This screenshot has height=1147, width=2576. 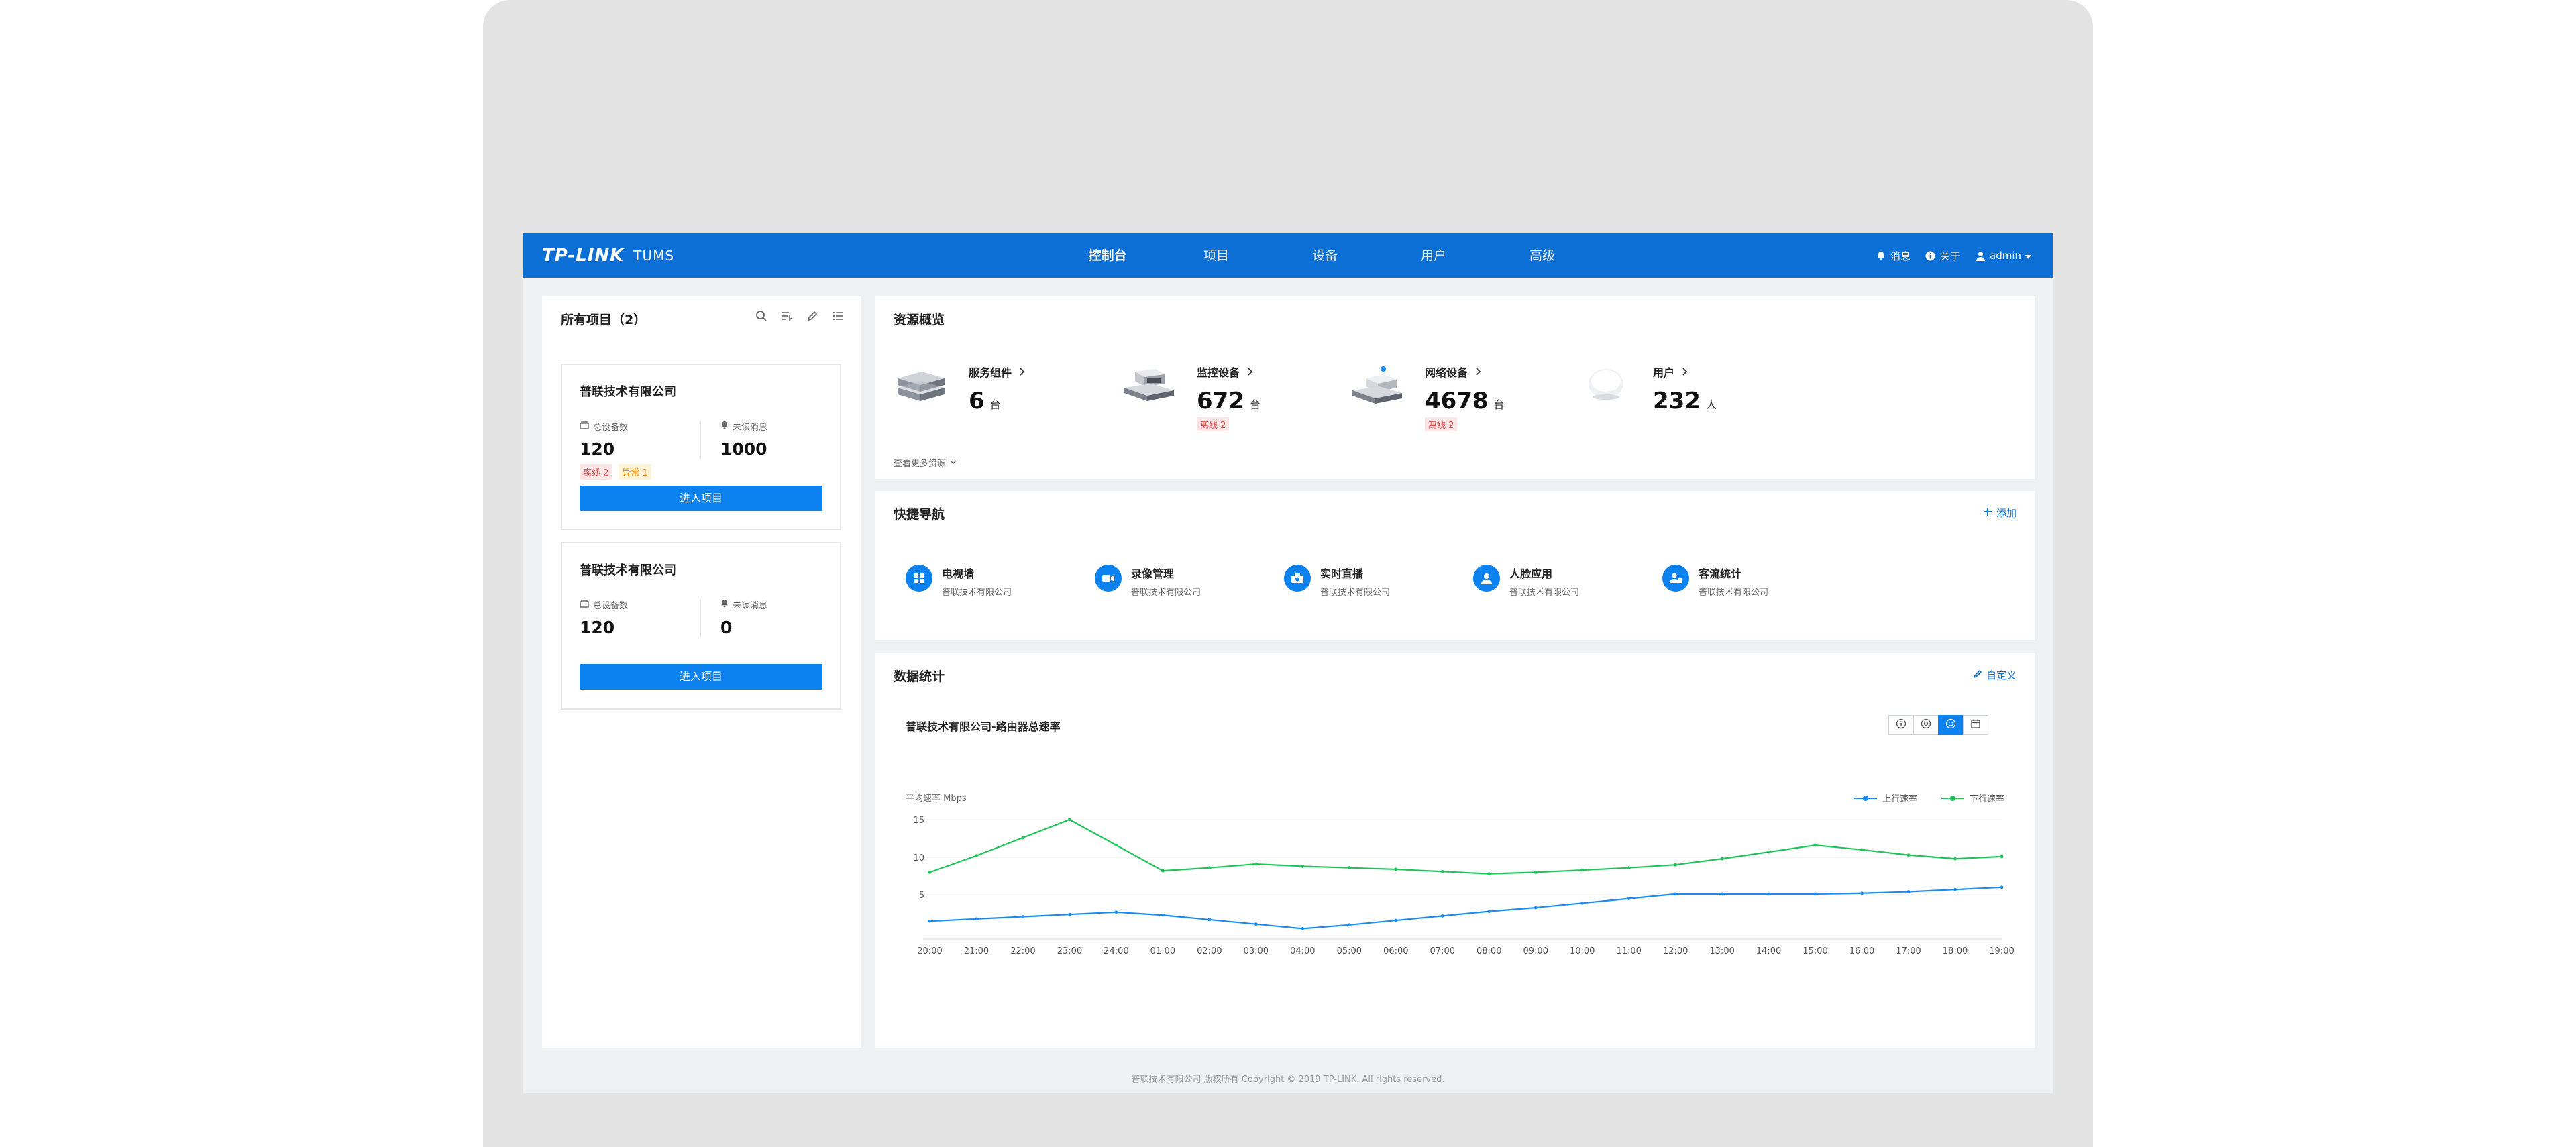 I want to click on chevron-down-icon, so click(x=953, y=462).